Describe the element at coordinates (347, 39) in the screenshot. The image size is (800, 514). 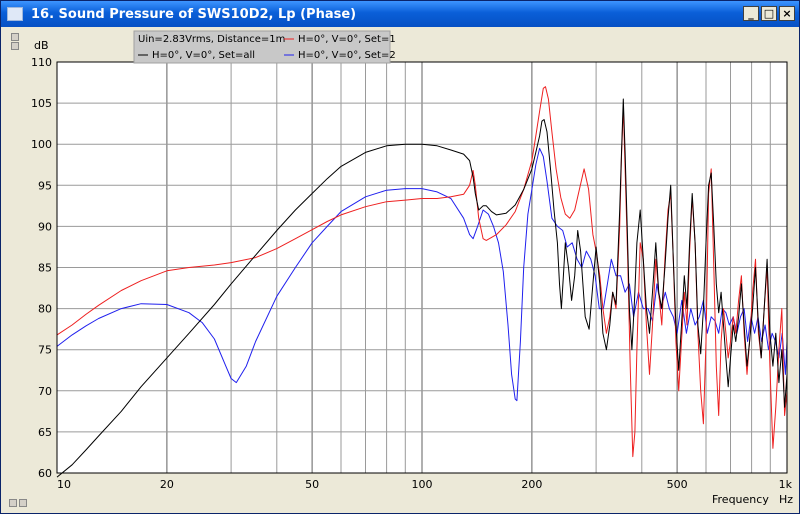
I see `legend-label-set1: H=0°, V=0°, Set=1` at that location.